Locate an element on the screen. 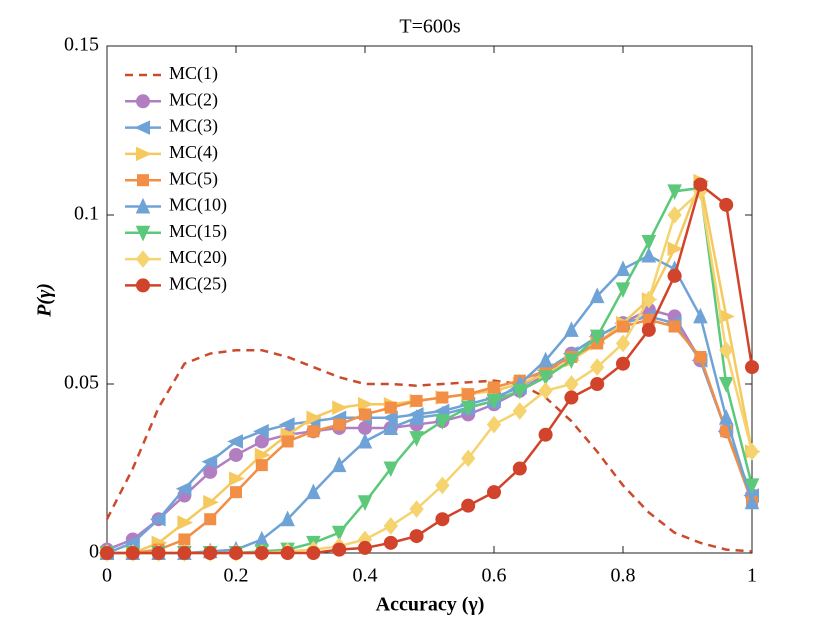 Image resolution: width=830 pixels, height=623 pixels. x-tick-label: 0.2 is located at coordinates (236, 576).